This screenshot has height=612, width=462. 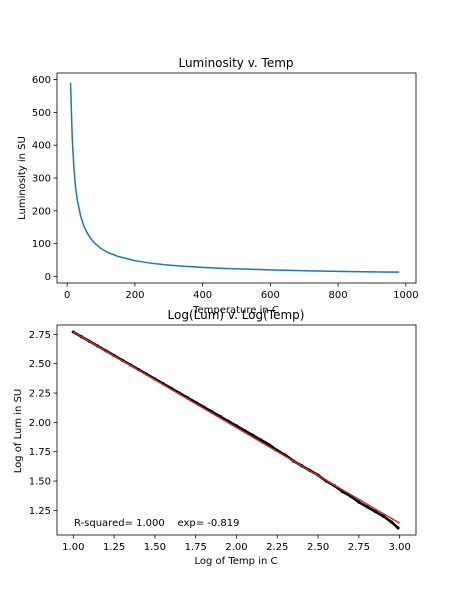 I want to click on y-tick-label: 1.75, so click(x=40, y=452).